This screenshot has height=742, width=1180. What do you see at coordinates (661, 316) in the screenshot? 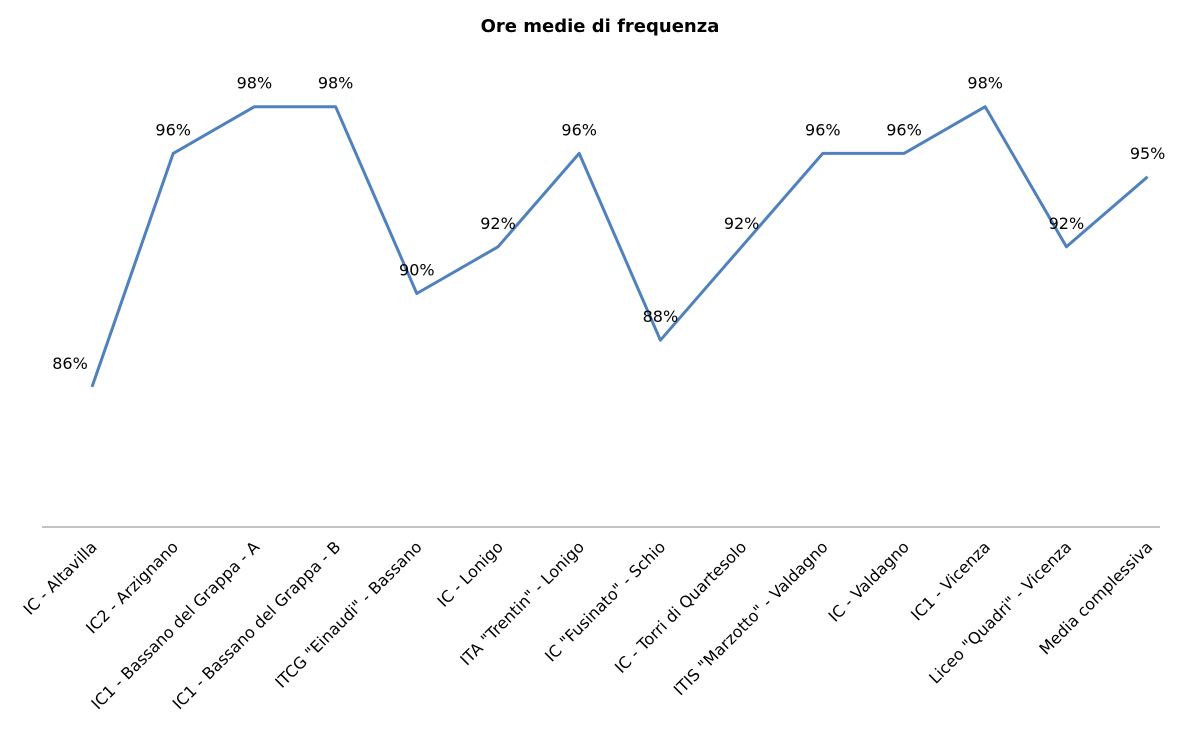
I see `data-label: 88%` at bounding box center [661, 316].